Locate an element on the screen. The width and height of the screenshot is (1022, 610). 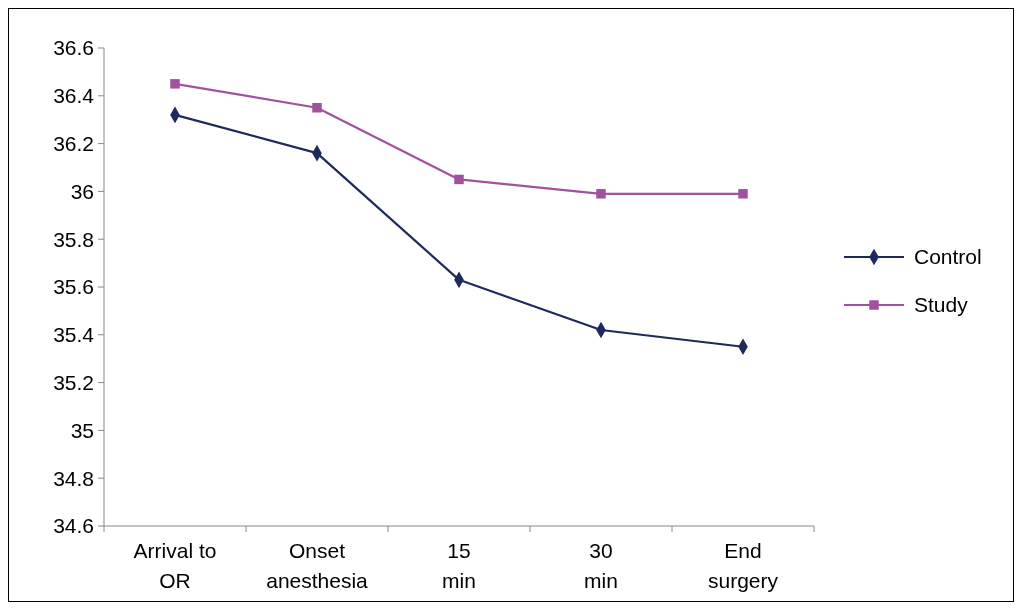
x-tick-label: 30 min is located at coordinates (601, 565).